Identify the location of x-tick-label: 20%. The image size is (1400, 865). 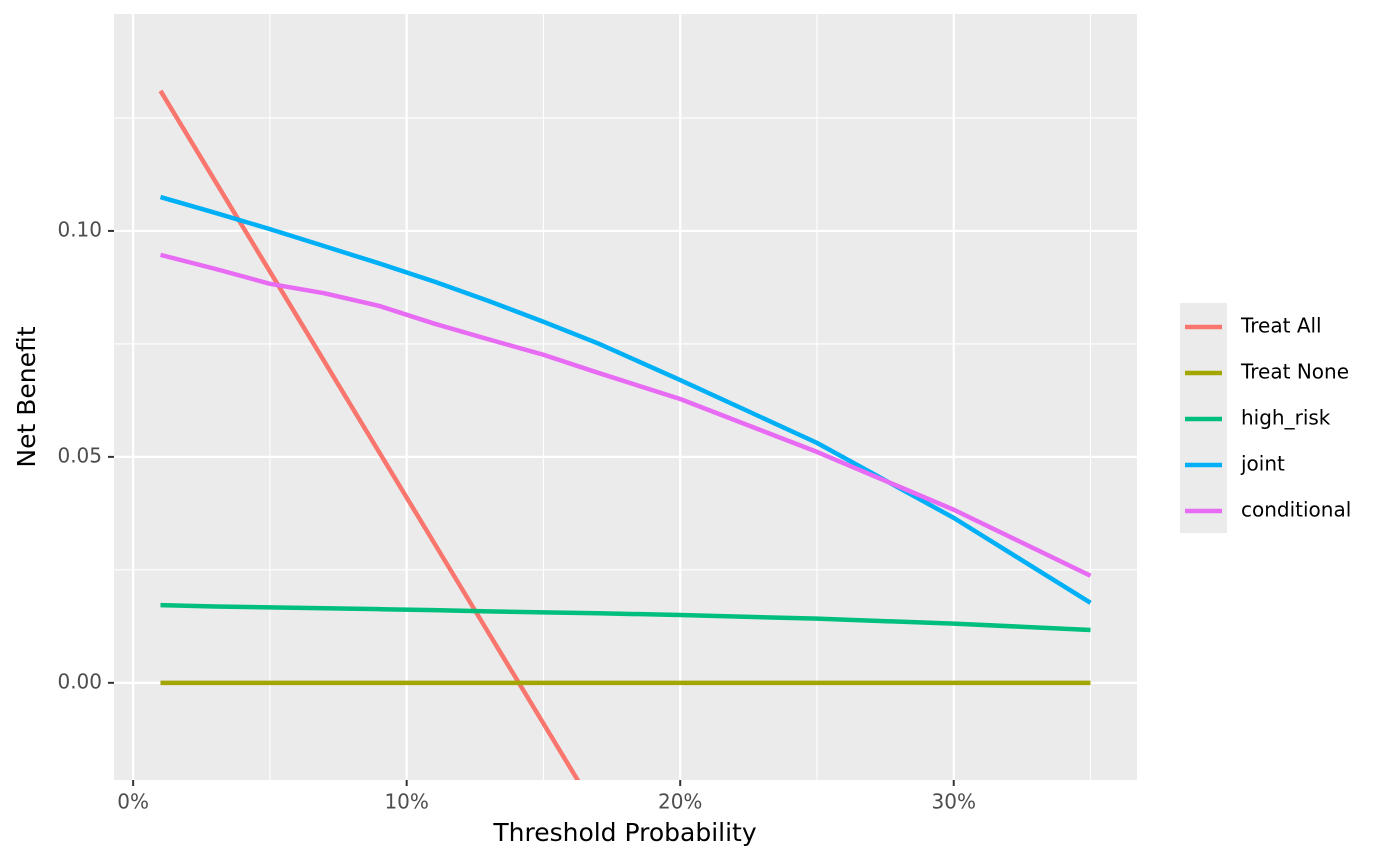
(680, 802).